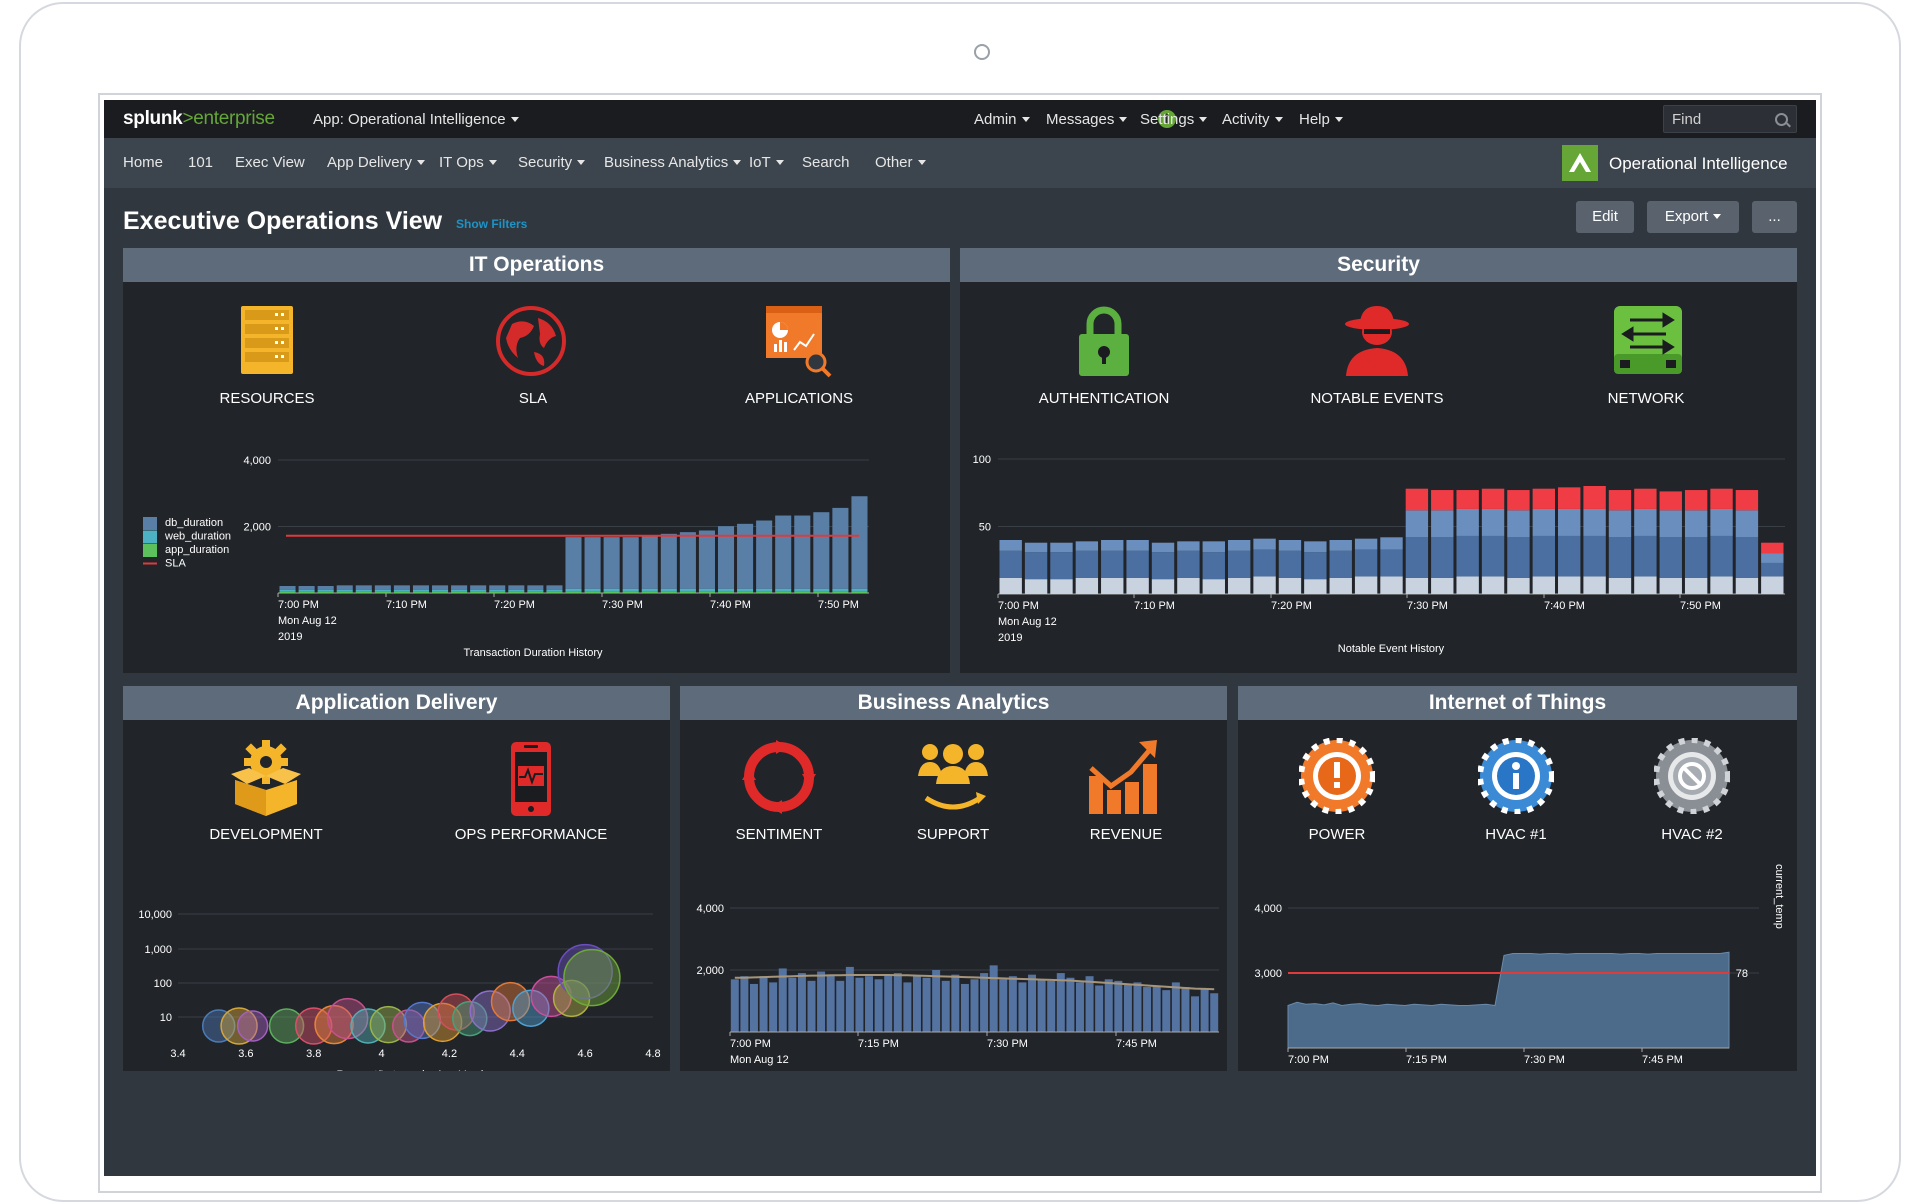 Image resolution: width=1920 pixels, height=1202 pixels. What do you see at coordinates (552, 162) in the screenshot?
I see `nav-security: Security` at bounding box center [552, 162].